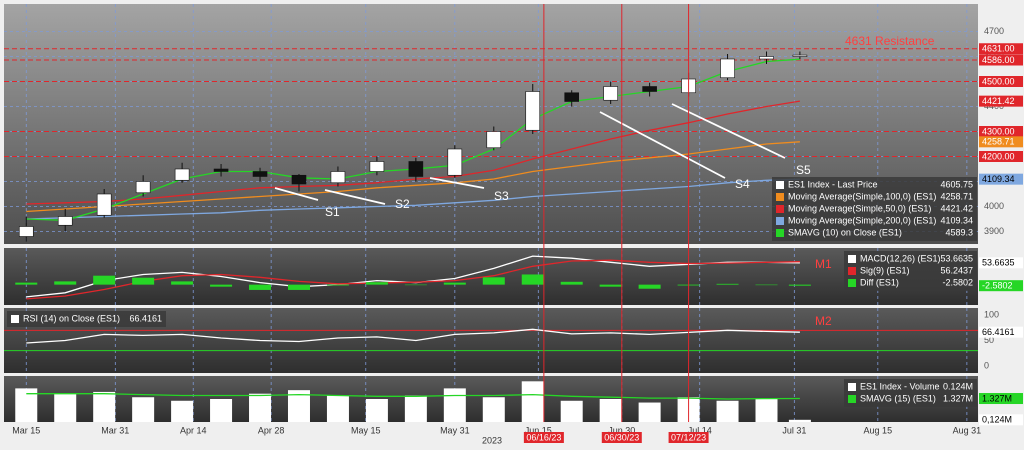 This screenshot has height=450, width=1024. I want to click on annotation: S4, so click(742, 184).